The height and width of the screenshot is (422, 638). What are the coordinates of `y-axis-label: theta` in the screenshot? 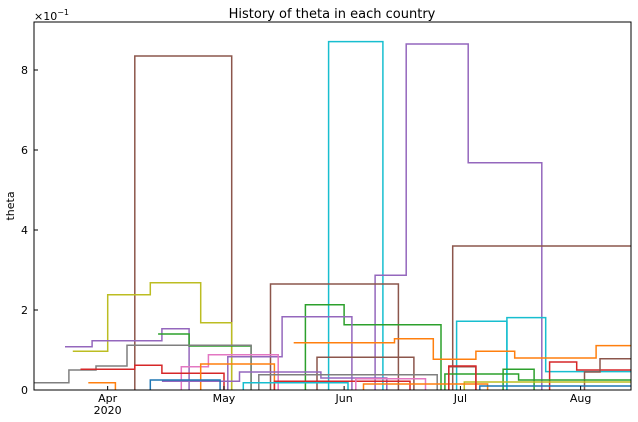 It's located at (10, 205).